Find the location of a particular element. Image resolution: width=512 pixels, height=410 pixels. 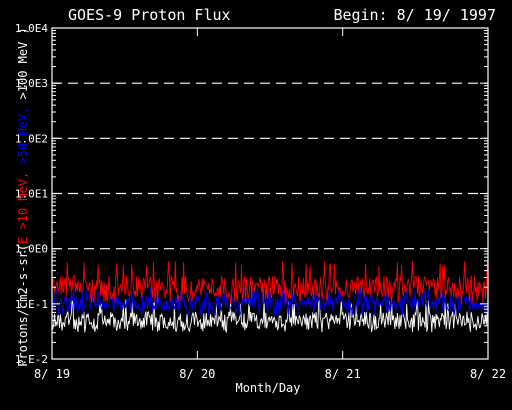

y-tick-label: 1.0E2 is located at coordinates (31, 138).